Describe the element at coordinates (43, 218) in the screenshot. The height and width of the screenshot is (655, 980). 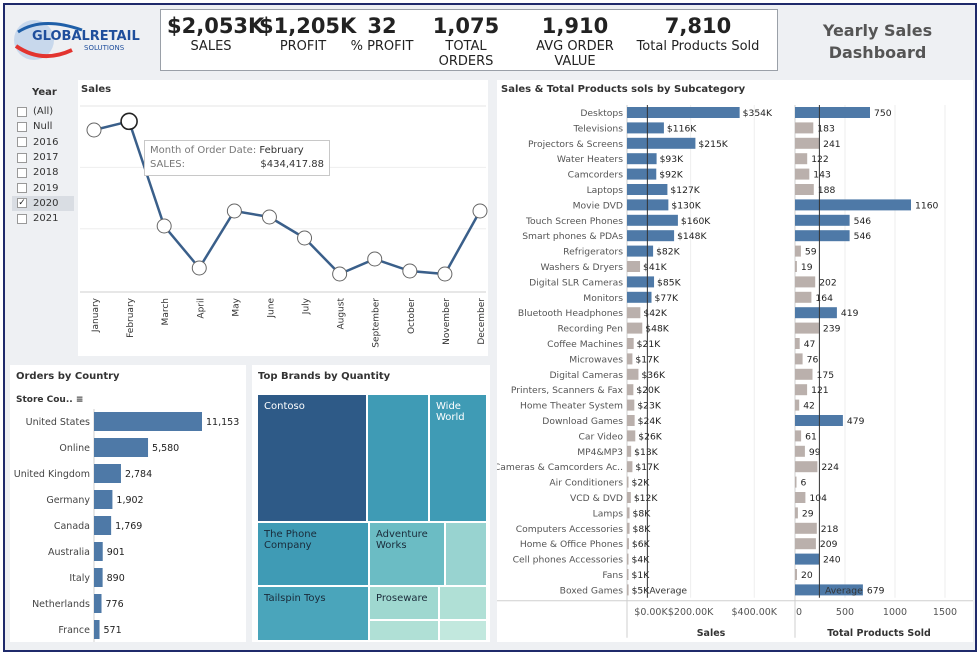
I see `year-option: 2021` at that location.